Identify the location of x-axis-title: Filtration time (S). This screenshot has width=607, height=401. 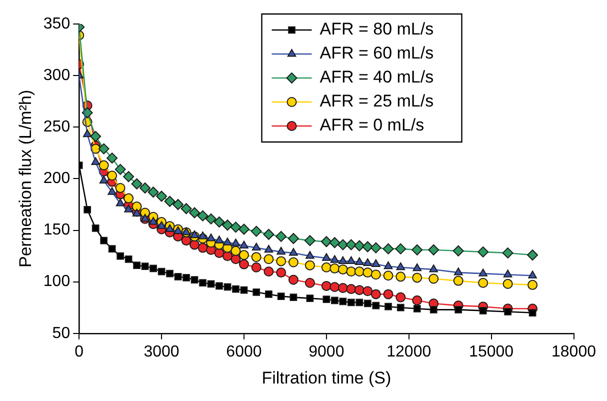
(327, 378).